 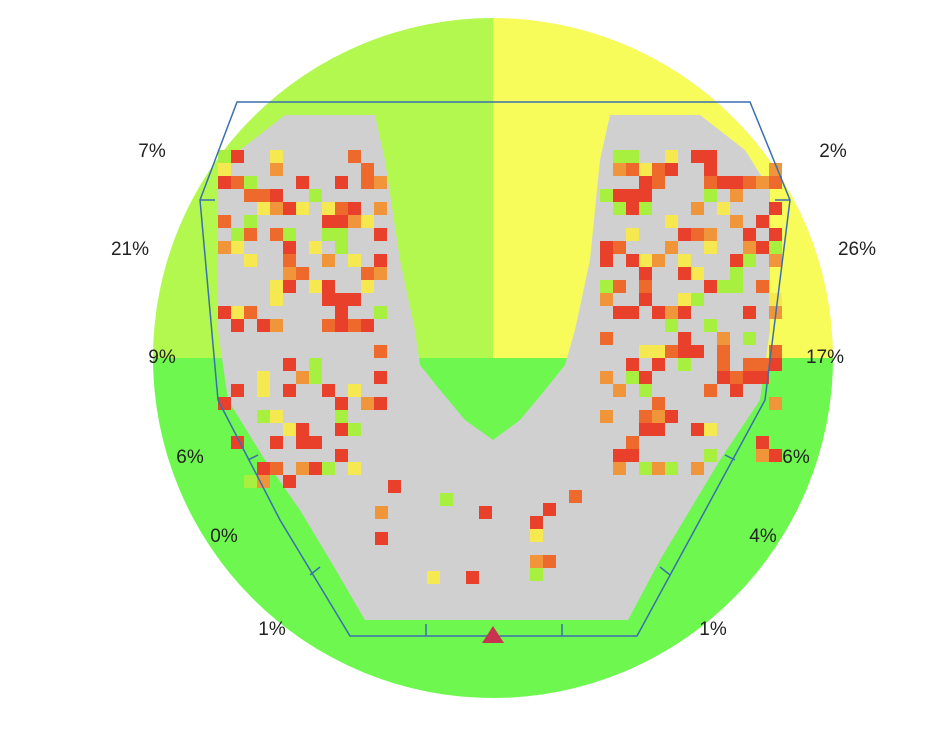 I want to click on percent-label: 17%, so click(x=825, y=357).